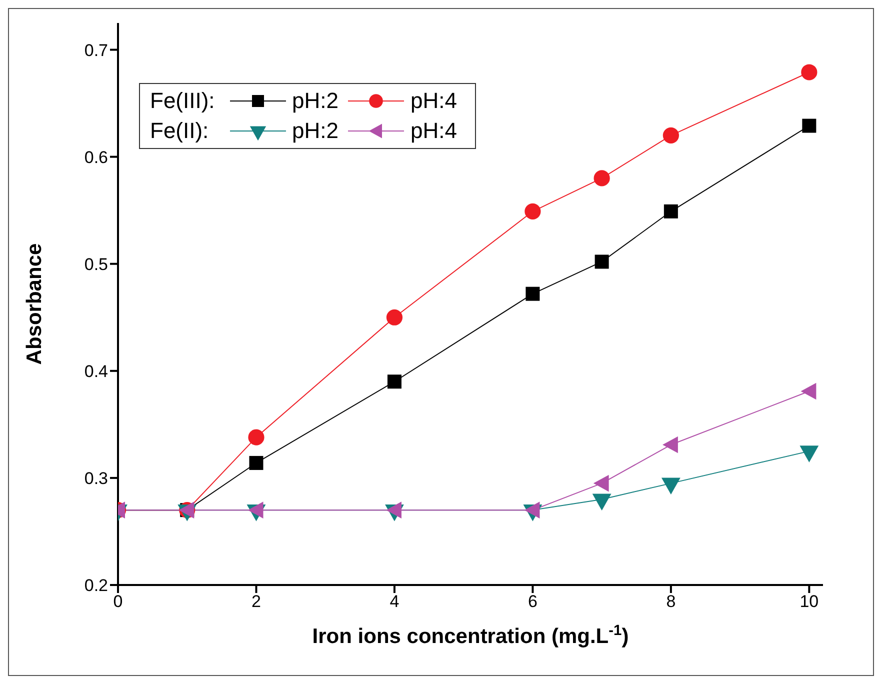 This screenshot has height=684, width=882. Describe the element at coordinates (96, 371) in the screenshot. I see `y-tick-label: 0.4` at that location.